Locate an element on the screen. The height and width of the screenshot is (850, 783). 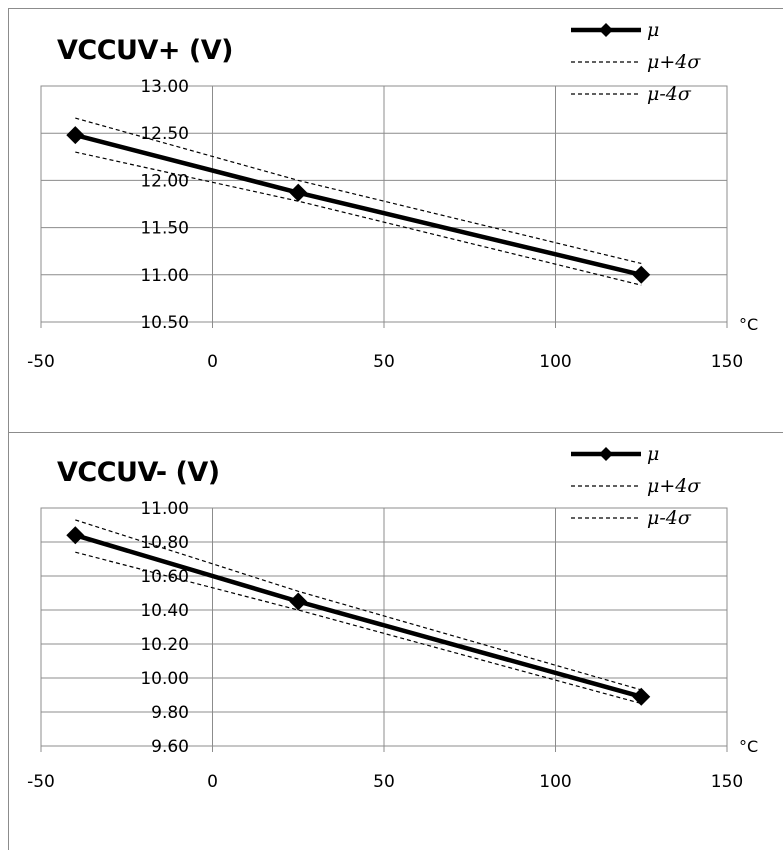
sheet-left-edge is located at coordinates (4, 424).